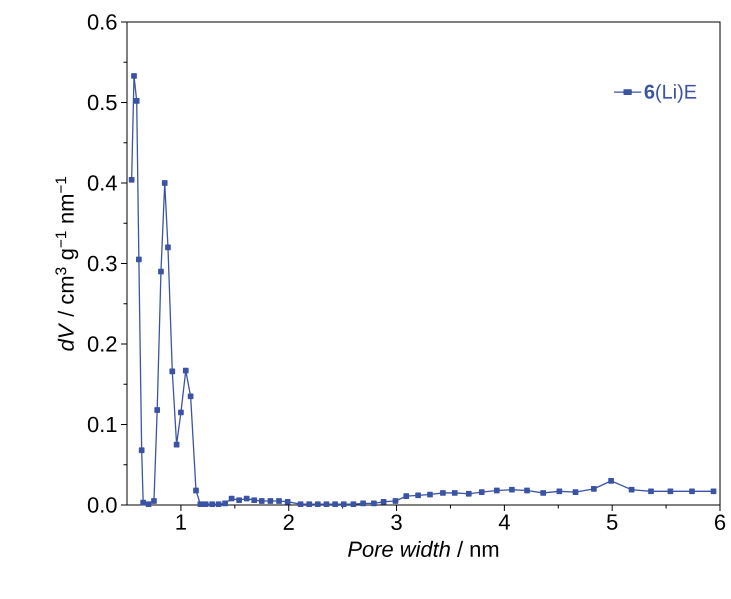 The height and width of the screenshot is (599, 731). What do you see at coordinates (102, 424) in the screenshot?
I see `y-tick-label: 0.1` at bounding box center [102, 424].